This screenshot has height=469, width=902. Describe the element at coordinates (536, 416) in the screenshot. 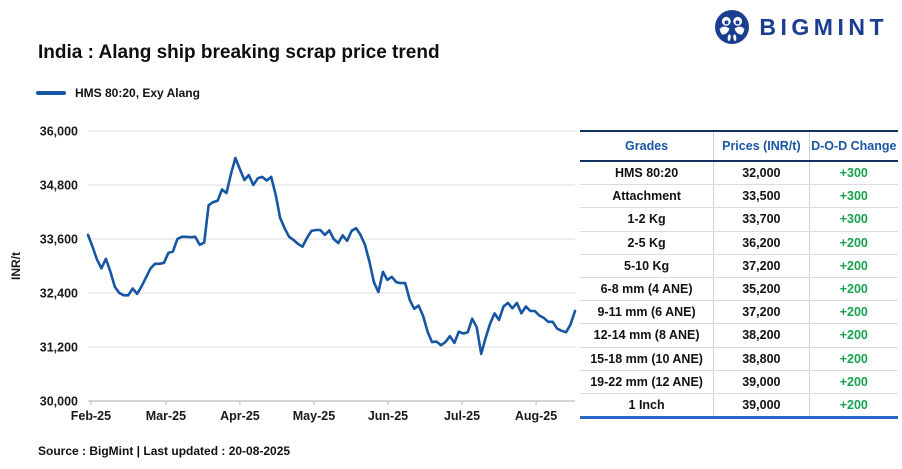

I see `x-tick-label: Aug-25` at that location.